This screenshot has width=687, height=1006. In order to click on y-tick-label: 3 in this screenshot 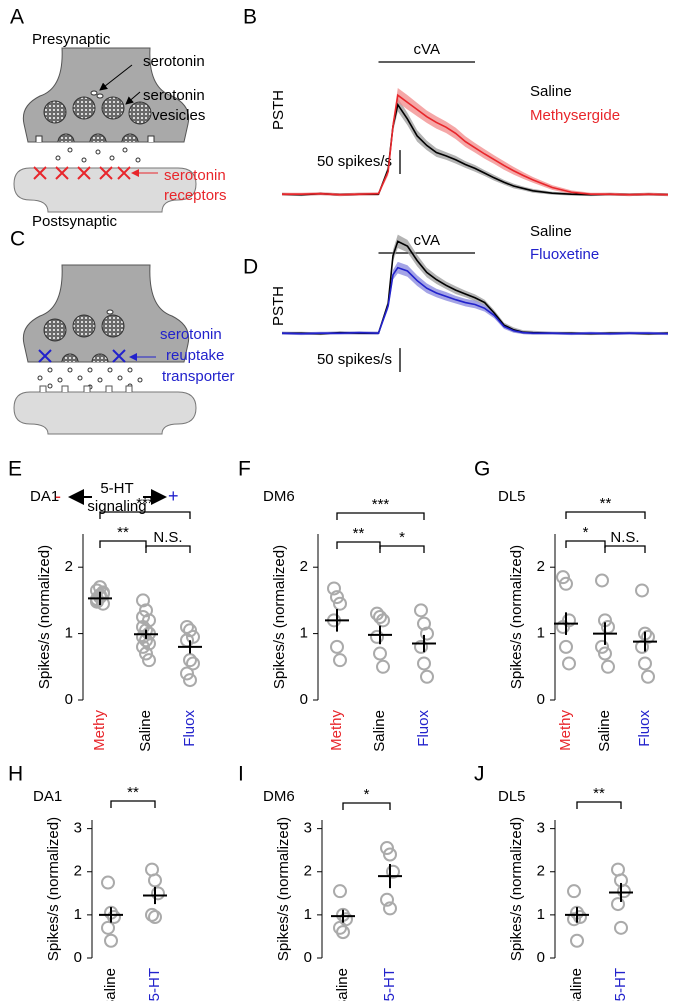, I will do `click(78, 828)`.